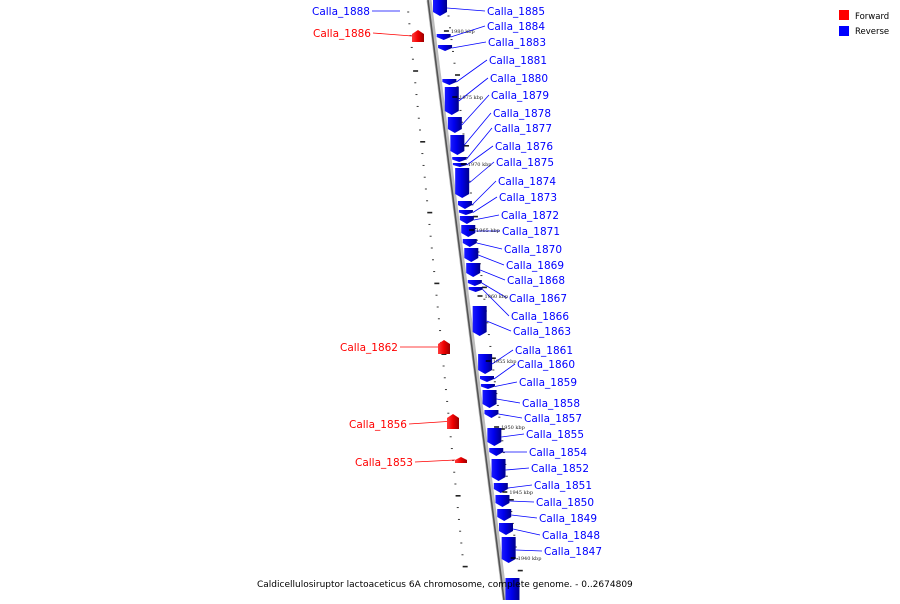 Image resolution: width=900 pixels, height=604 pixels. Describe the element at coordinates (513, 428) in the screenshot. I see `scale-label: 1950 kbp` at that location.